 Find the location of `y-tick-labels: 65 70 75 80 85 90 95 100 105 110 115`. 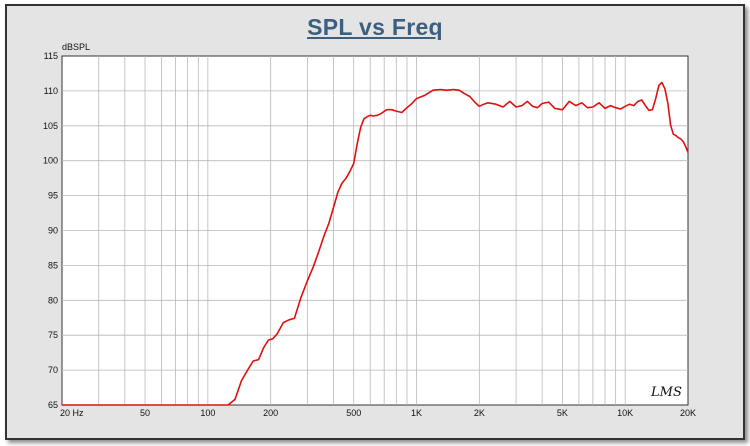

y-tick-labels: 65 70 75 80 85 90 95 100 105 110 115 is located at coordinates (50, 230).